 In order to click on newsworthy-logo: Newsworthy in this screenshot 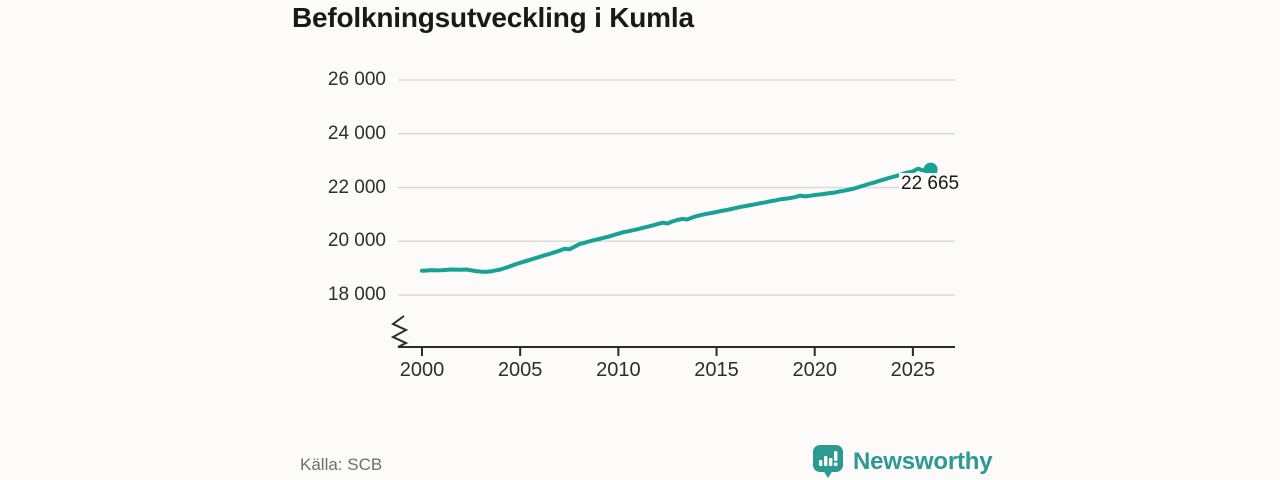, I will do `click(901, 461)`.